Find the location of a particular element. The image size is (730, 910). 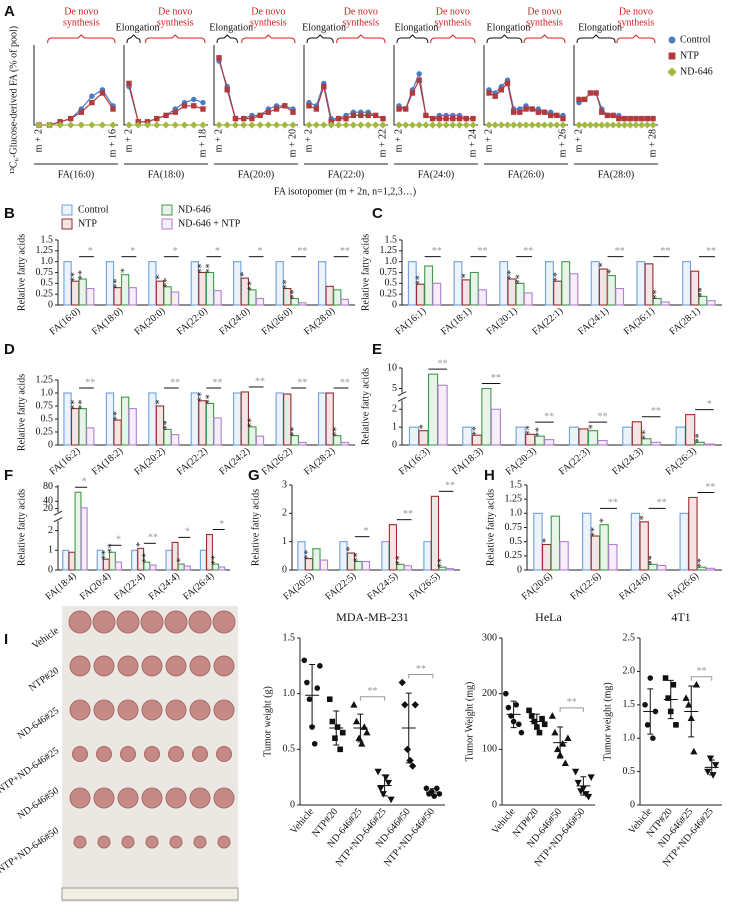

y-tick-label: 2 is located at coordinates (50, 530).